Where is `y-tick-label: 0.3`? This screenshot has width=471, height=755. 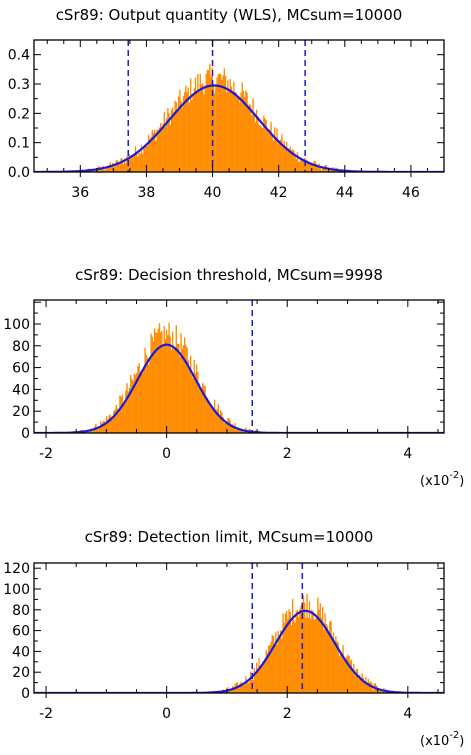 y-tick-label: 0.3 is located at coordinates (19, 85).